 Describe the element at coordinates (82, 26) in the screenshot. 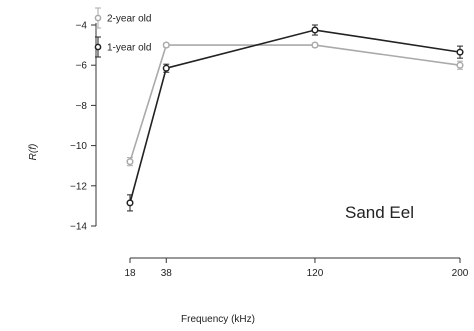

I see `y-tick-label: −4` at that location.